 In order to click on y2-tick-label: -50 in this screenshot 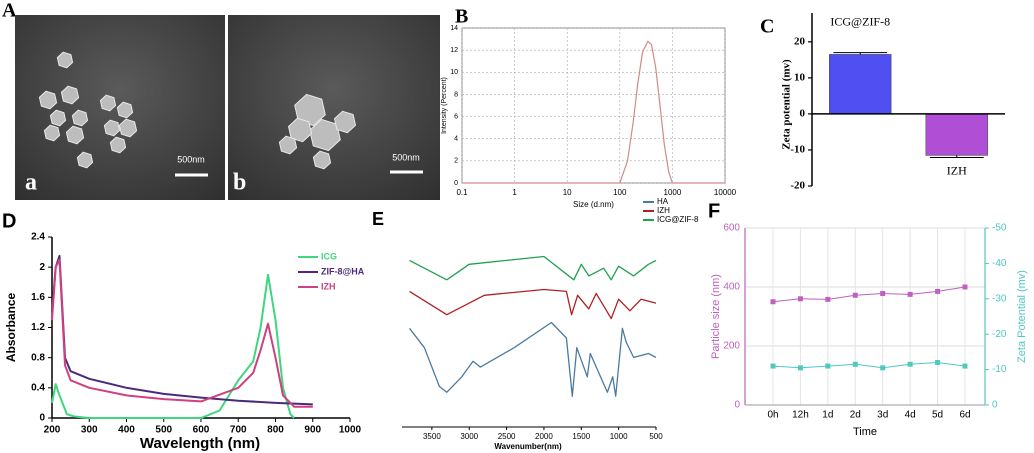, I will do `click(999, 228)`.